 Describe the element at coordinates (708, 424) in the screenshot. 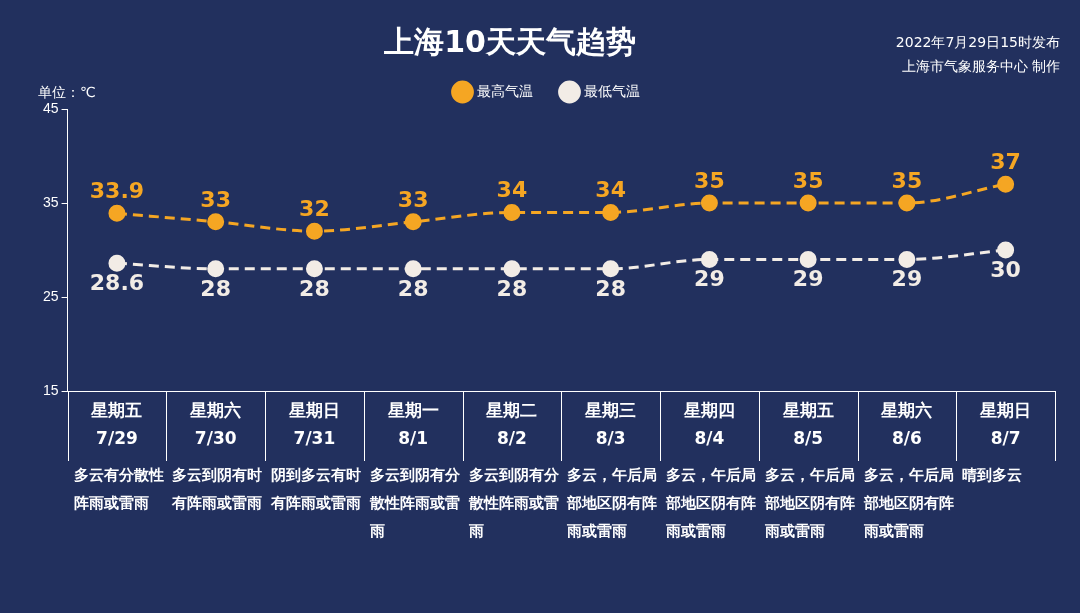

I see `x-tick-label: 星期四 8/4` at that location.